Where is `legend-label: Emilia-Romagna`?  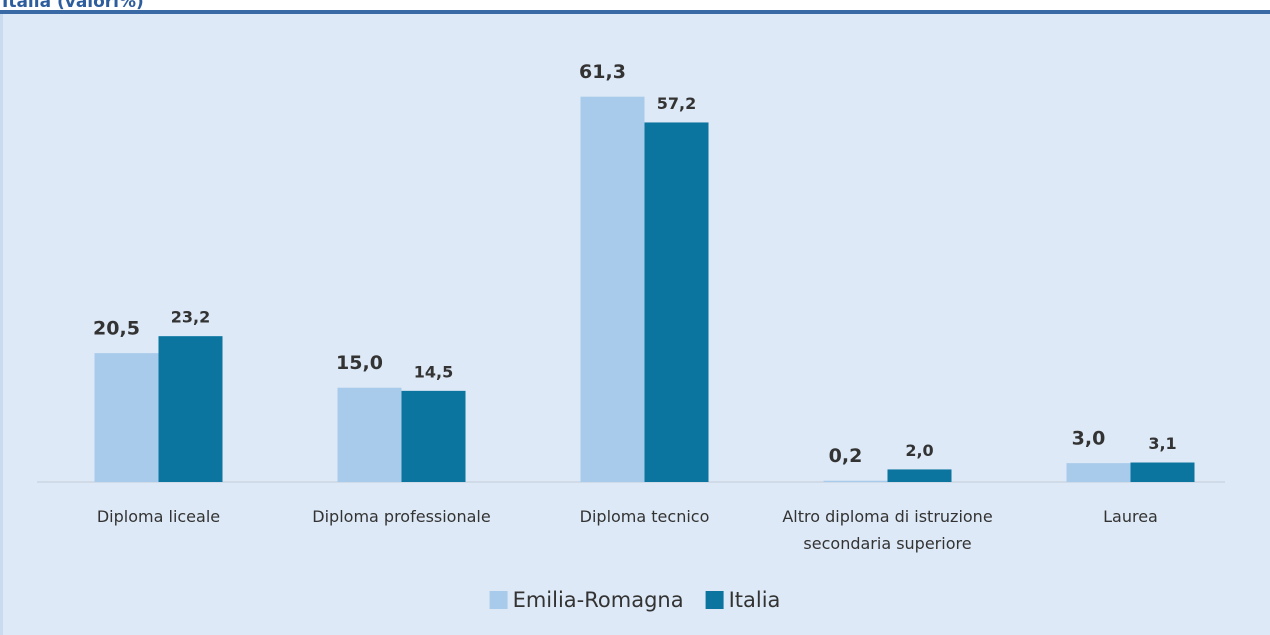
legend-label: Emilia-Romagna is located at coordinates (598, 600).